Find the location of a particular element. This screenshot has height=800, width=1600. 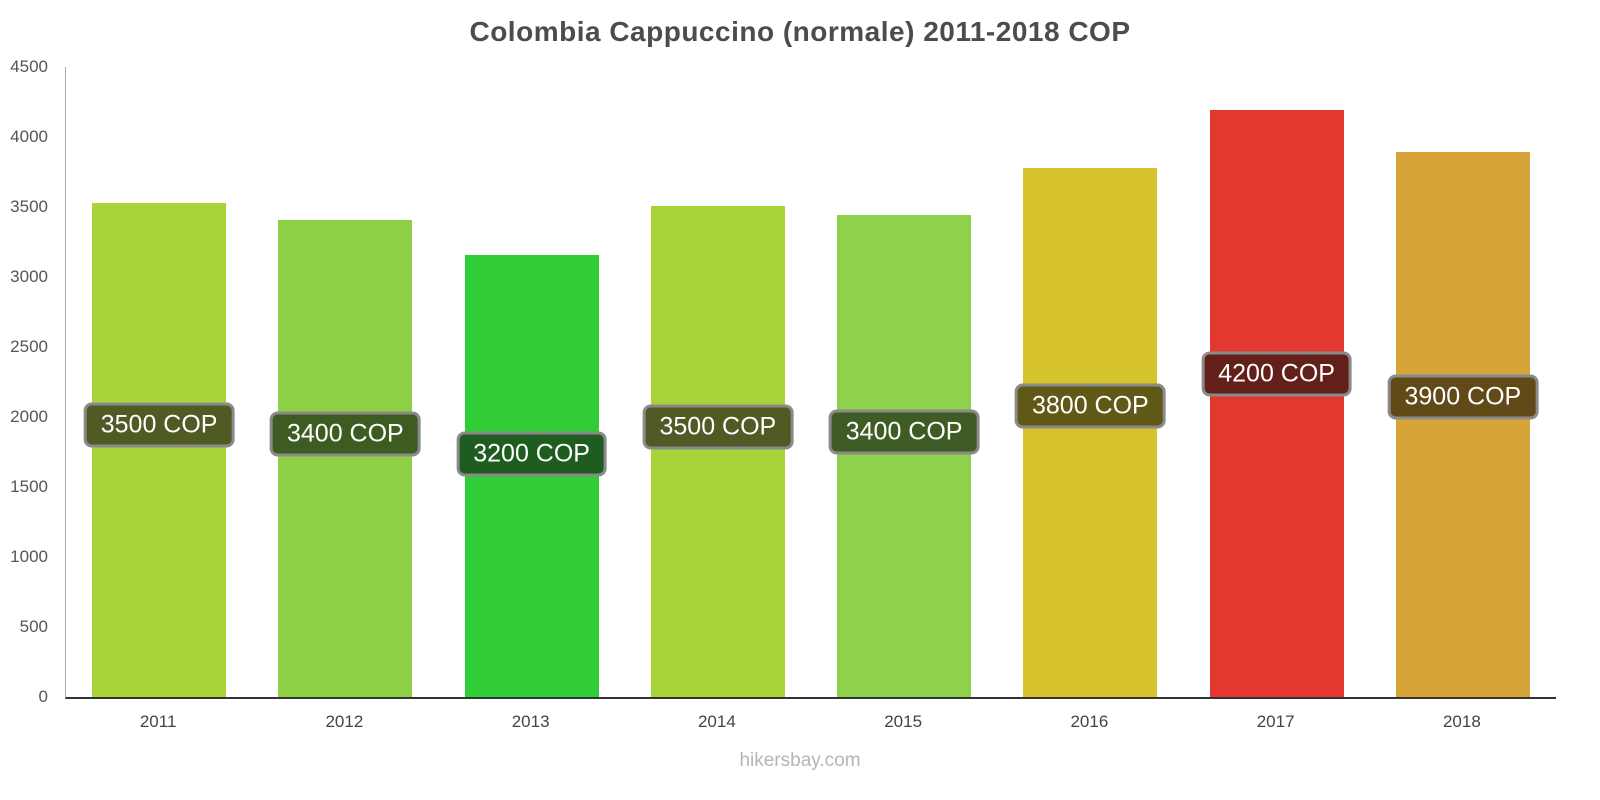

bar-2018: 3900 COP is located at coordinates (1463, 424).